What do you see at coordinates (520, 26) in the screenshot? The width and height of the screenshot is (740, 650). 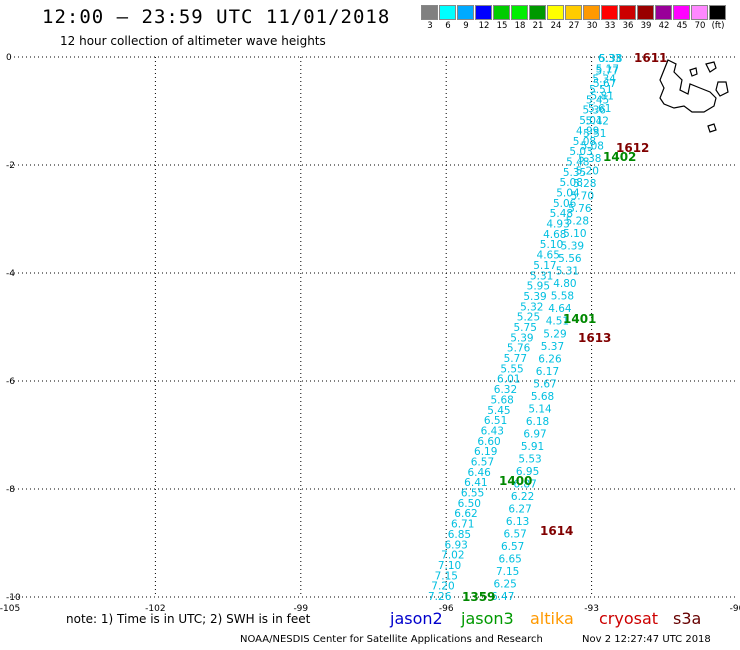 I see `scale-label: 18` at bounding box center [520, 26].